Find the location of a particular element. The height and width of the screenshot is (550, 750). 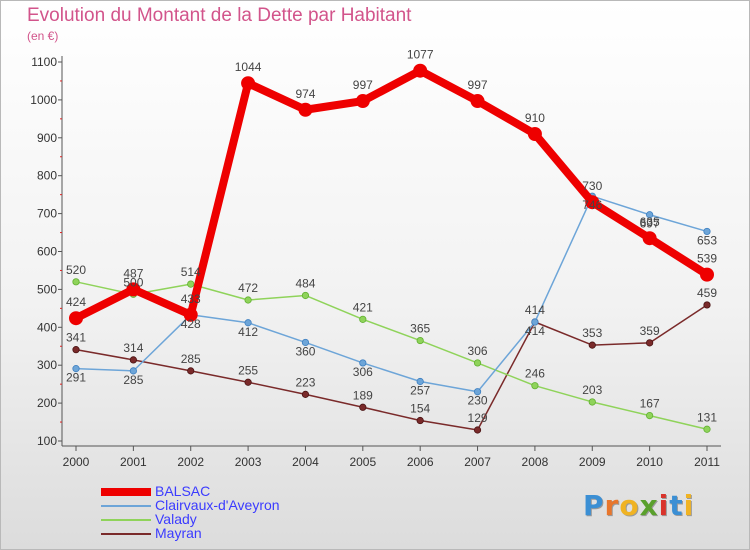

logo-letter: o is located at coordinates (629, 505).